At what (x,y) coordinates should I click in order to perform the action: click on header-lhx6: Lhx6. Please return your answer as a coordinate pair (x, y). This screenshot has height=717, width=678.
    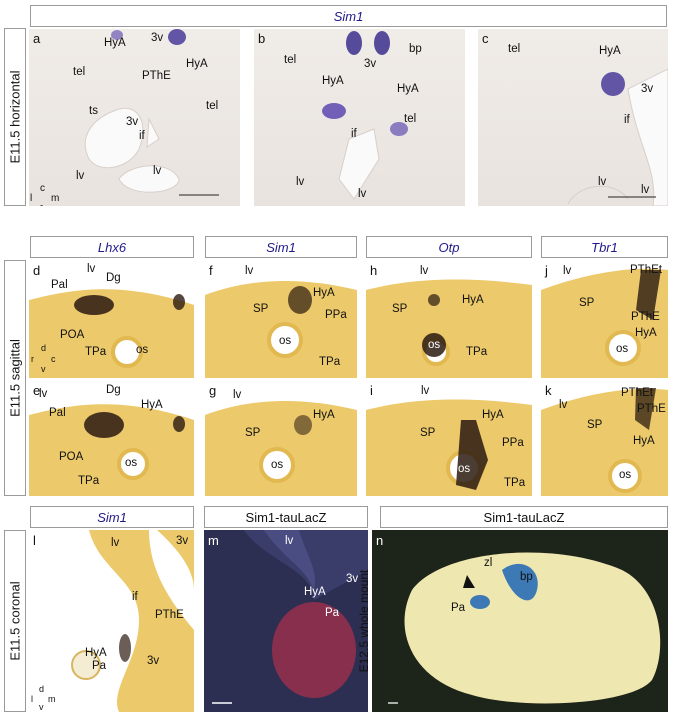
    Looking at the image, I should click on (112, 247).